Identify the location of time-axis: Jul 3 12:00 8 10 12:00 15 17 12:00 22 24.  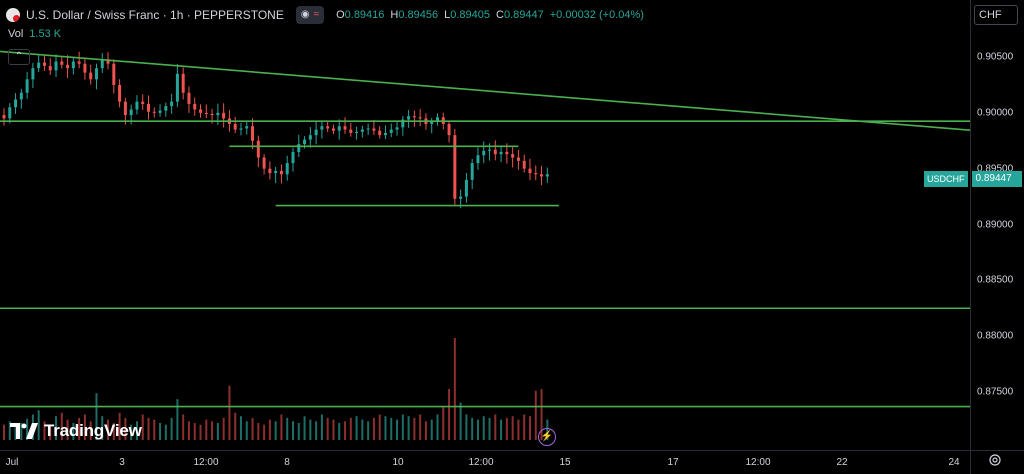
(485, 462).